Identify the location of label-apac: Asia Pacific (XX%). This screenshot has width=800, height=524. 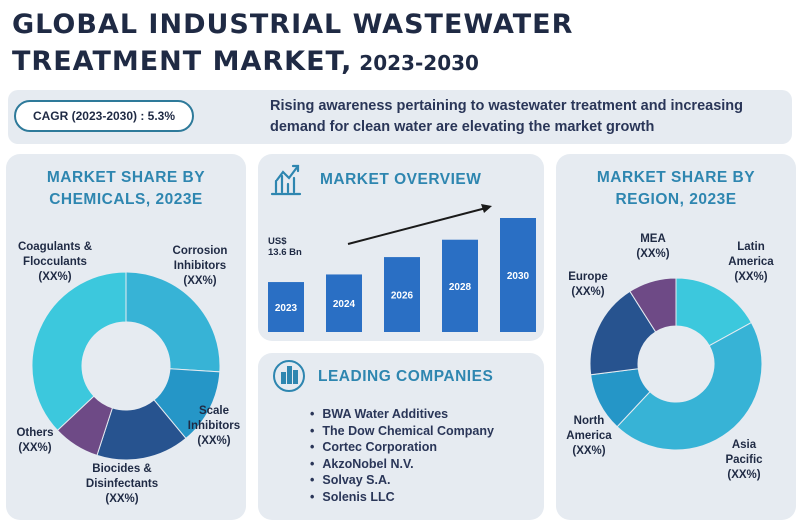
(744, 460).